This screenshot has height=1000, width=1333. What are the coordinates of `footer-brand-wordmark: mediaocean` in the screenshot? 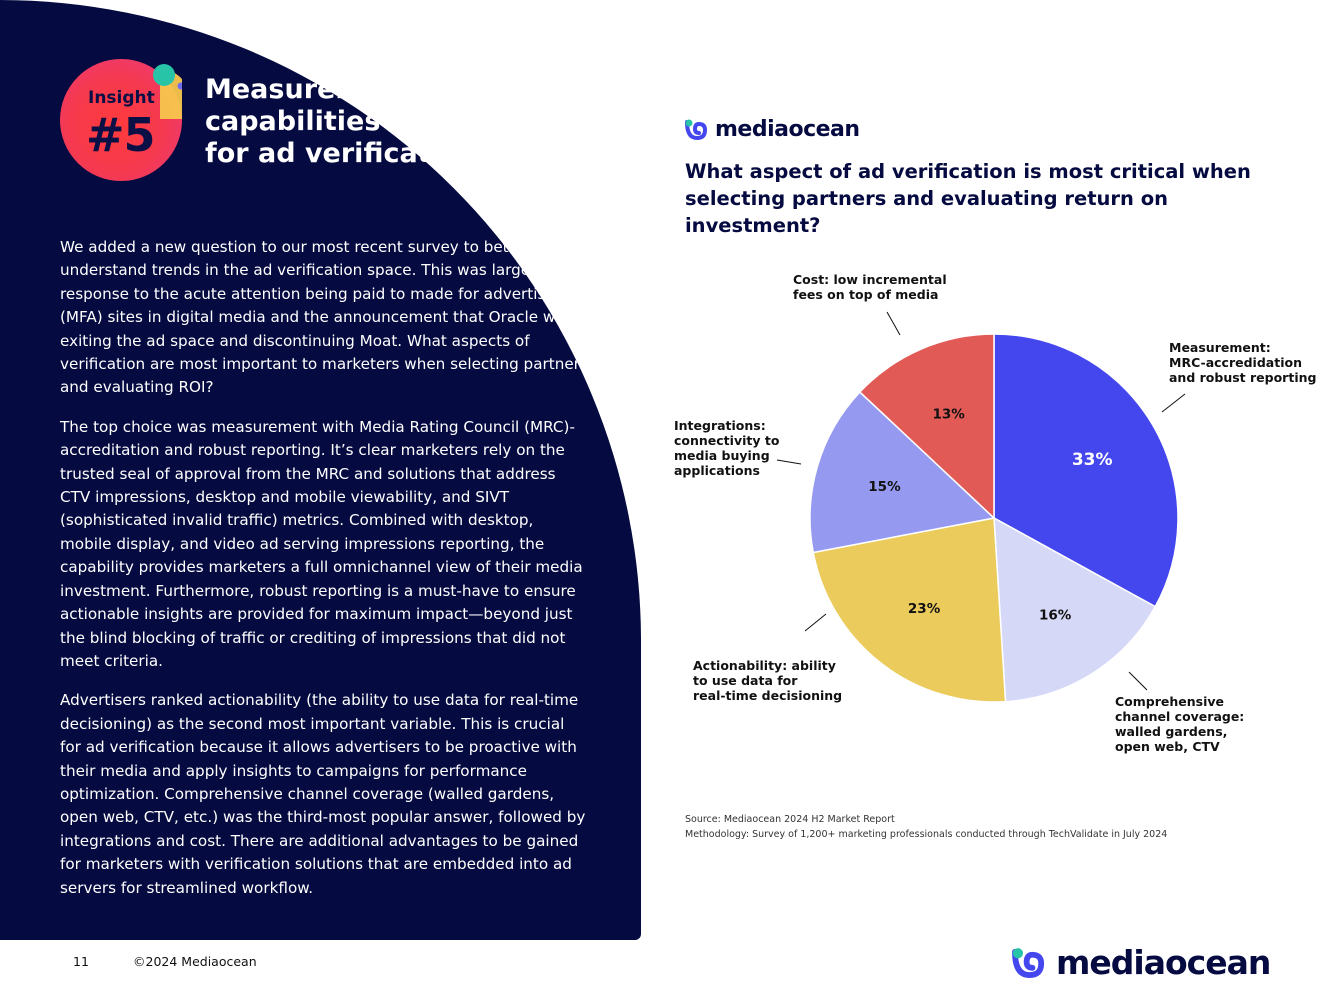 It's located at (1163, 962).